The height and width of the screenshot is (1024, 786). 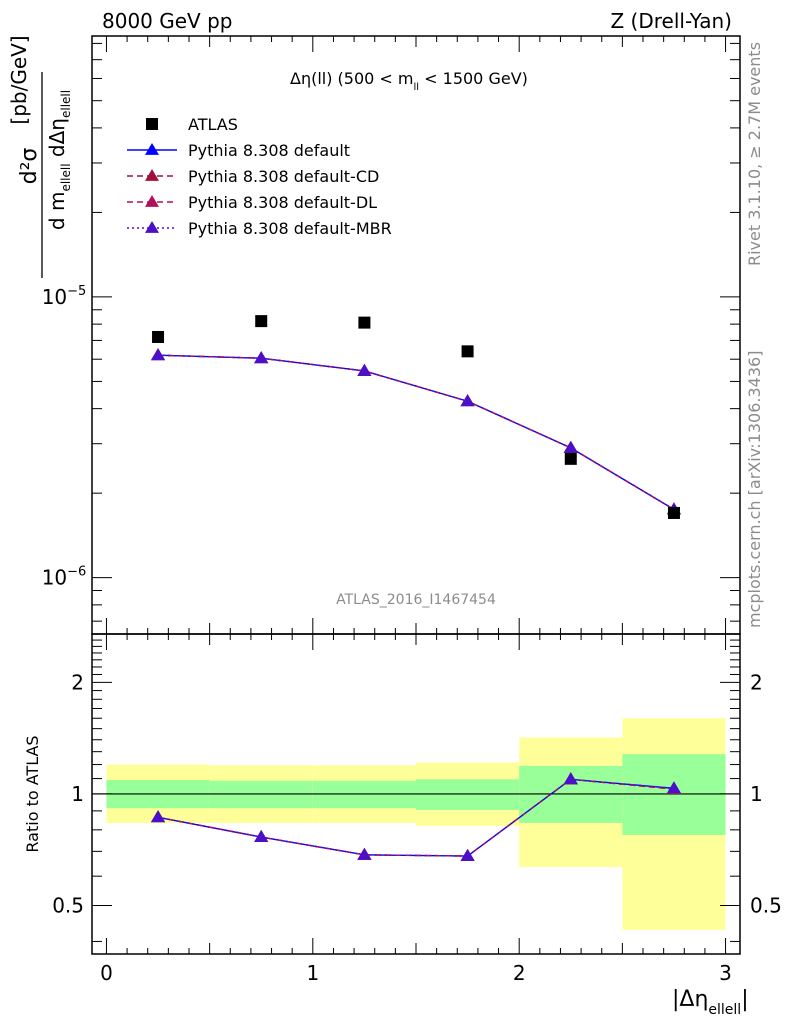 What do you see at coordinates (756, 794) in the screenshot?
I see `ratio-y-tick-label-right: 1` at bounding box center [756, 794].